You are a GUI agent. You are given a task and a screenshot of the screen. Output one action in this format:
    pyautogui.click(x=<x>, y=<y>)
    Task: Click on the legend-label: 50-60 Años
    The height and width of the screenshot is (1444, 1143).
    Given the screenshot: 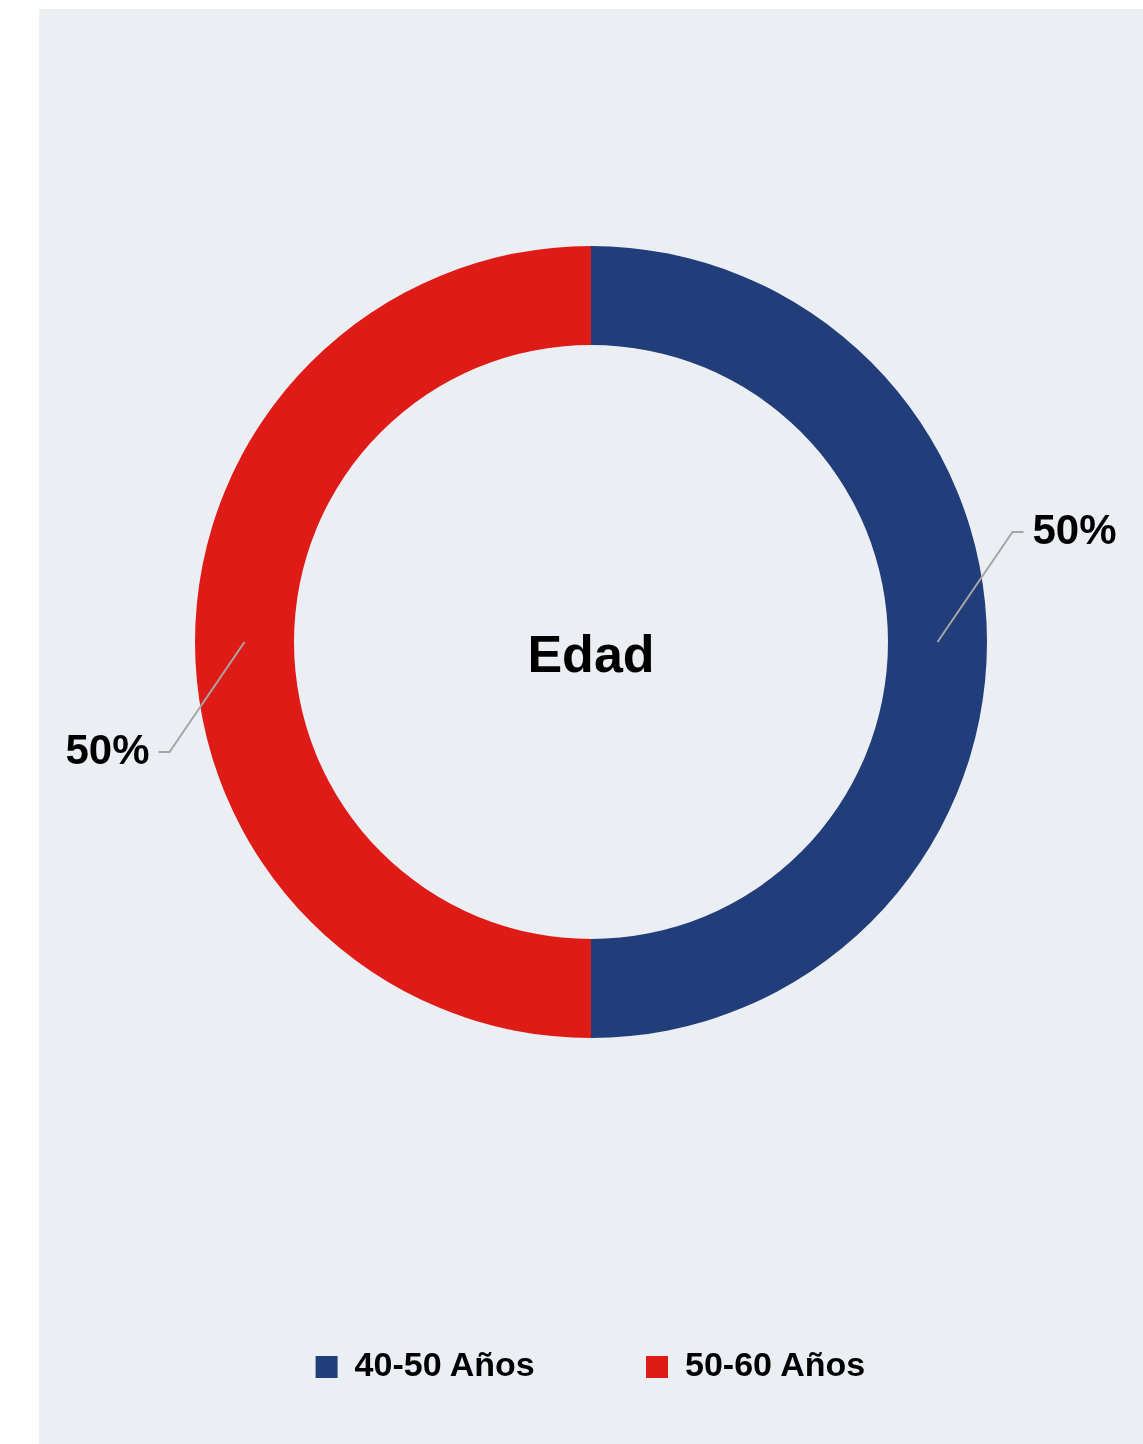 What is the action you would take?
    pyautogui.click(x=775, y=1364)
    